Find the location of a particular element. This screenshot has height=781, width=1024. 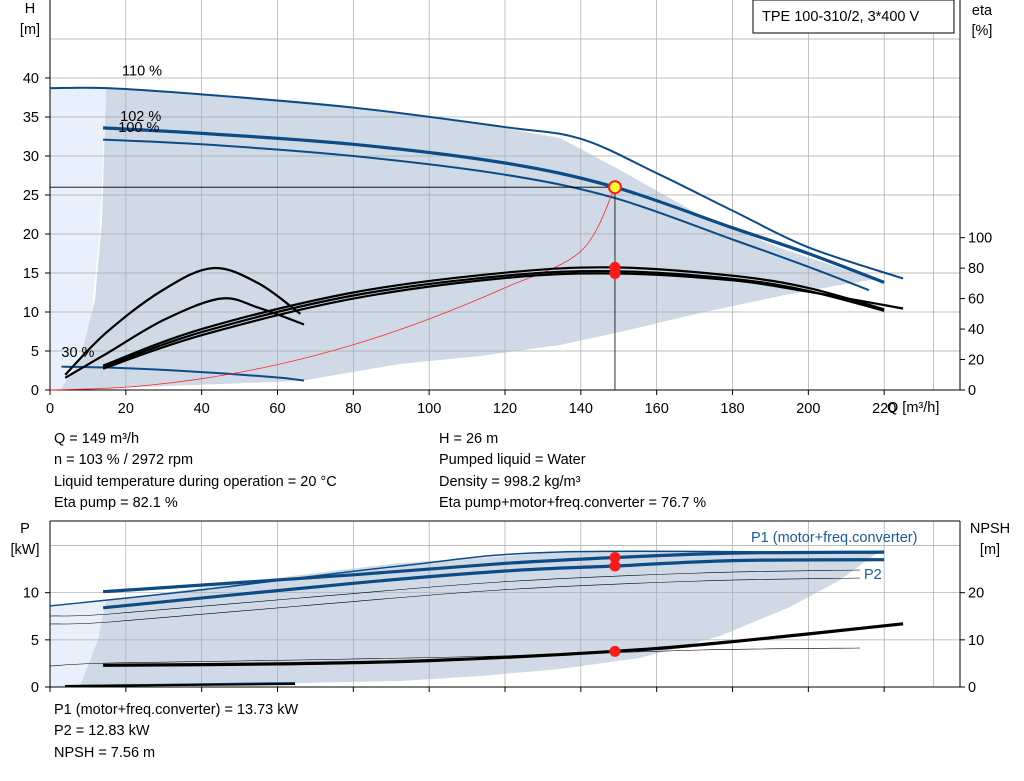

y-tick-label: 30 is located at coordinates (31, 157).